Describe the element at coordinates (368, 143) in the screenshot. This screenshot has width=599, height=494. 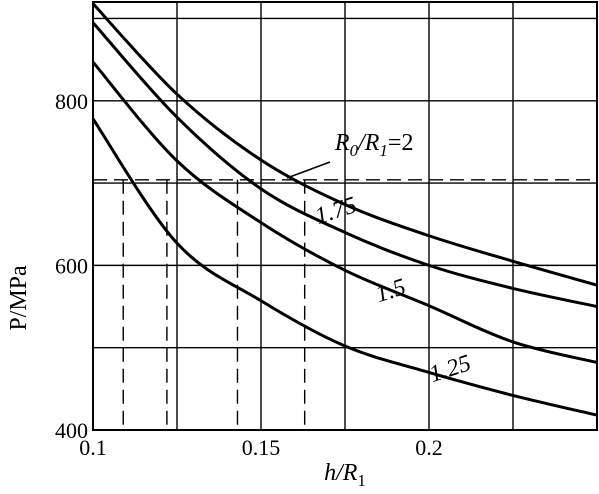
I see `curve-label-part: /R` at that location.